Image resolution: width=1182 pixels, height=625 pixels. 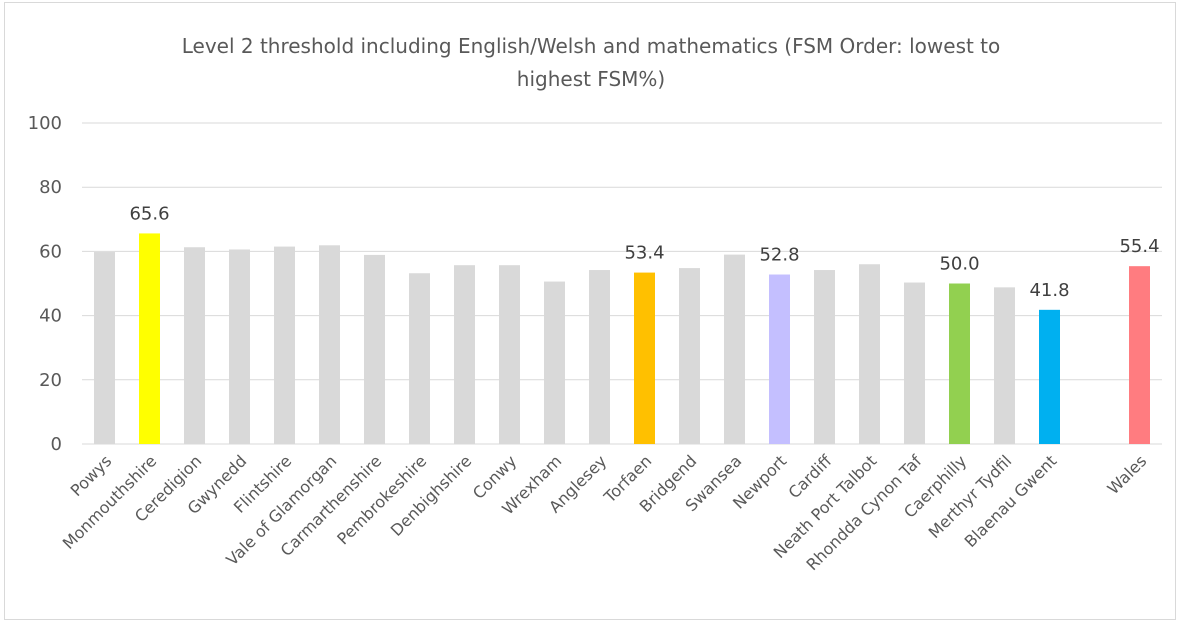 I want to click on x-category-label: Wales, so click(x=1126, y=474).